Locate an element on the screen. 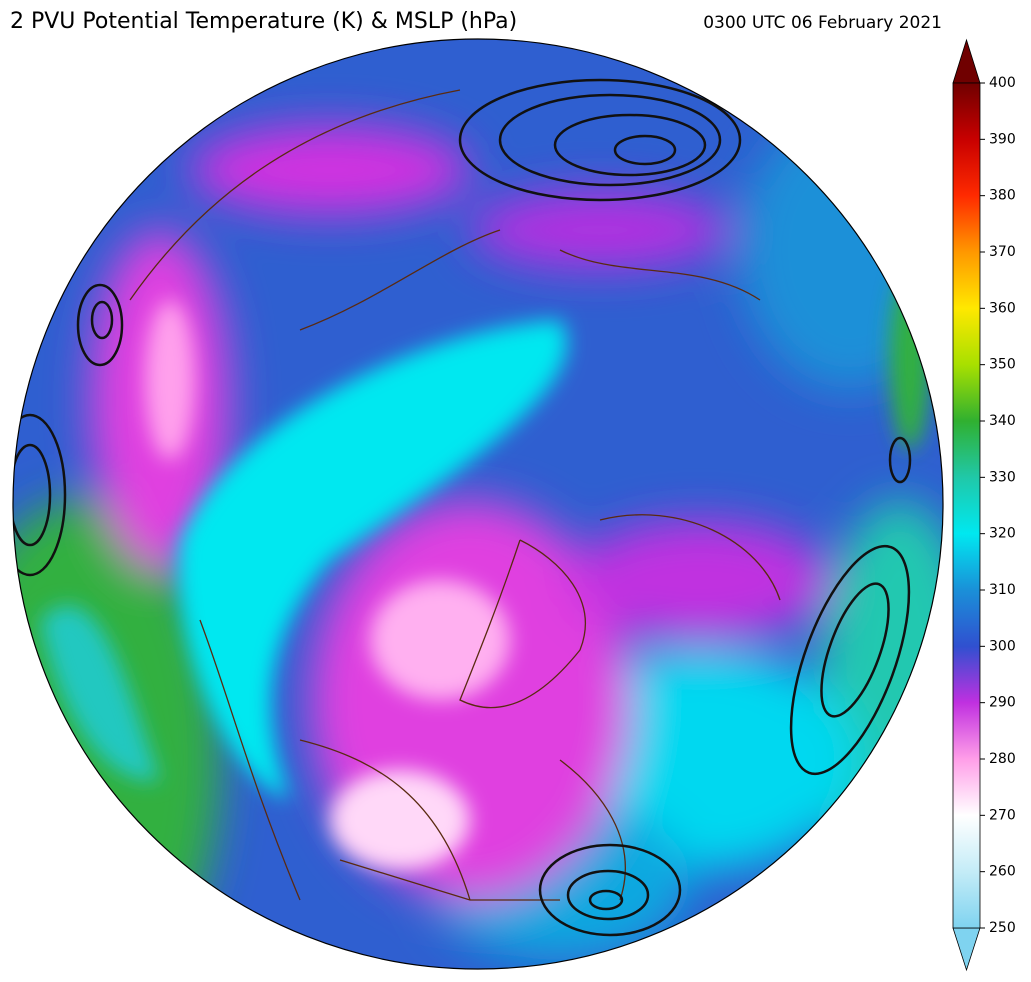 The image size is (1031, 982). colorbar-tick-label: 250 is located at coordinates (1002, 928).